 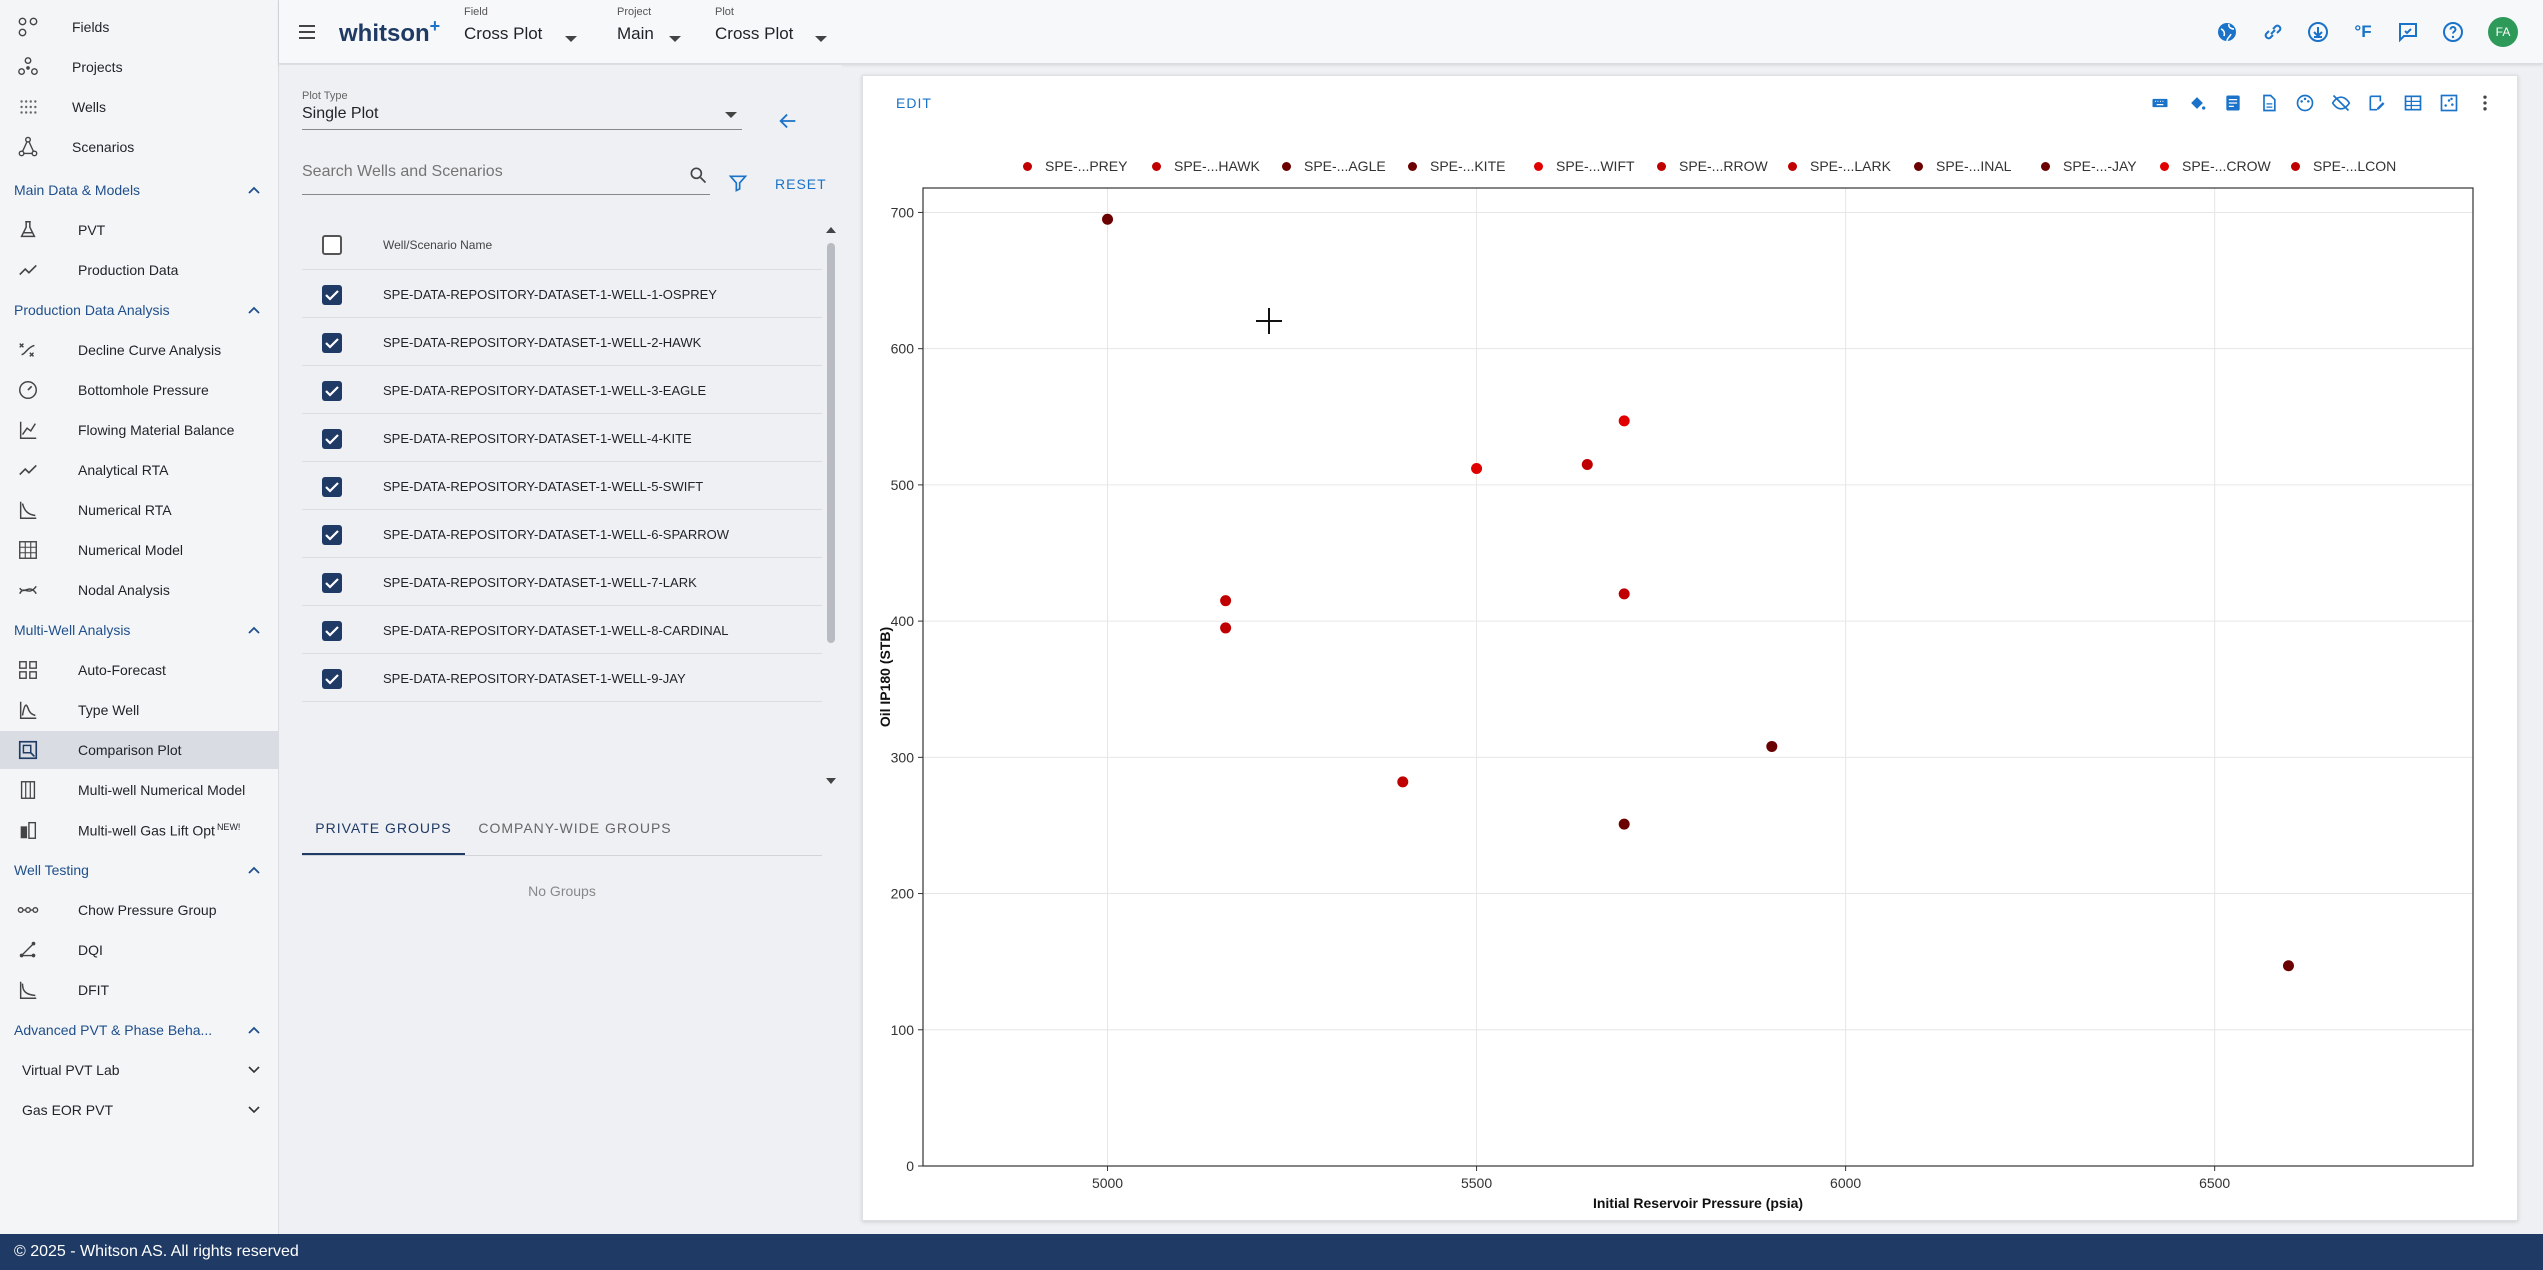 I want to click on legend-item: SPE-...LARK, so click(x=1839, y=166).